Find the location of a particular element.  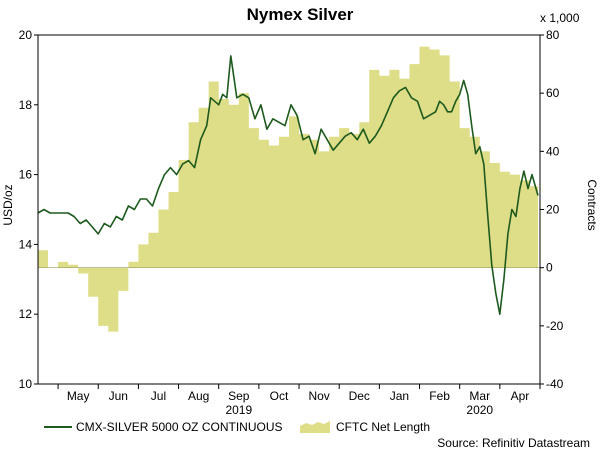

left-tick-label: 18 is located at coordinates (26, 105).